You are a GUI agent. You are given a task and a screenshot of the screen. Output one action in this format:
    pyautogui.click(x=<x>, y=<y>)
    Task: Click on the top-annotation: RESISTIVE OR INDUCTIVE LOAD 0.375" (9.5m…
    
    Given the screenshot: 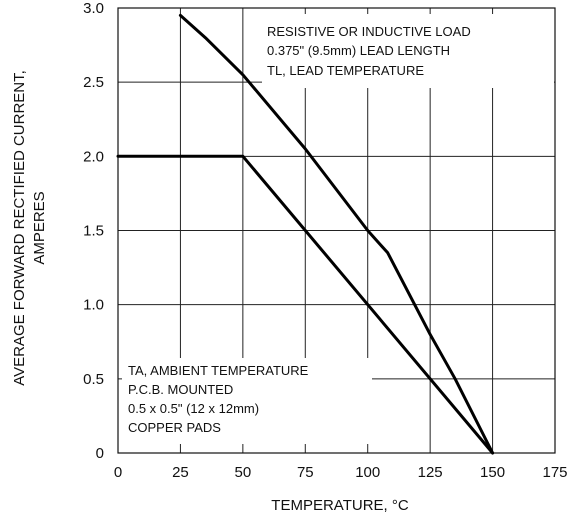 What is the action you would take?
    pyautogui.click(x=369, y=51)
    